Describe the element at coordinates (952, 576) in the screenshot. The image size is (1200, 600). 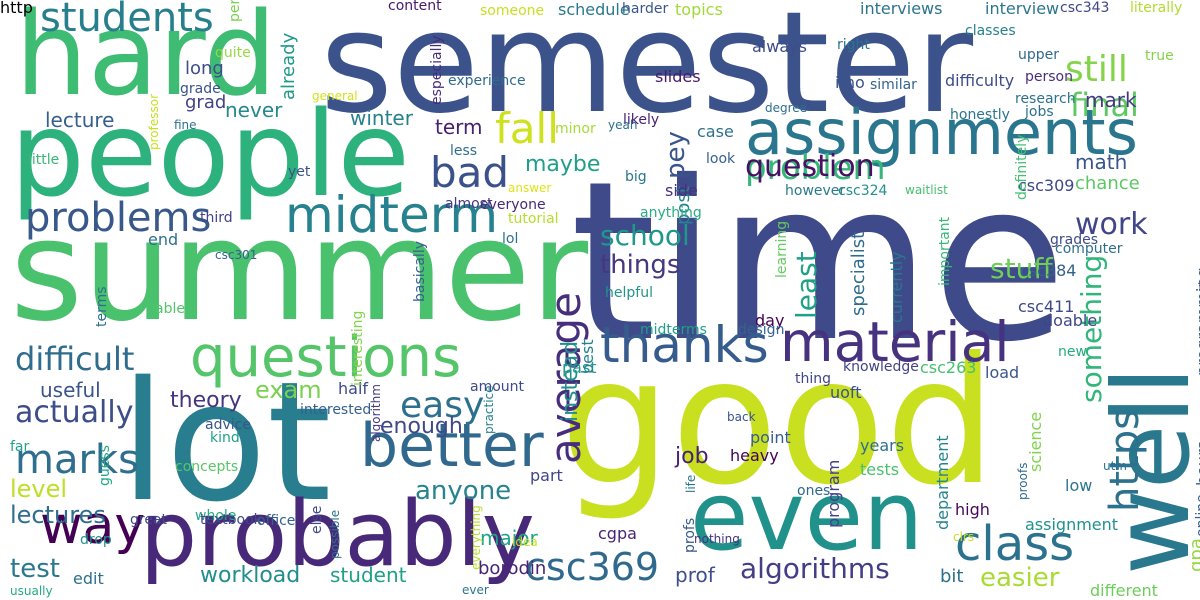
I see `word-bit: bit` at that location.